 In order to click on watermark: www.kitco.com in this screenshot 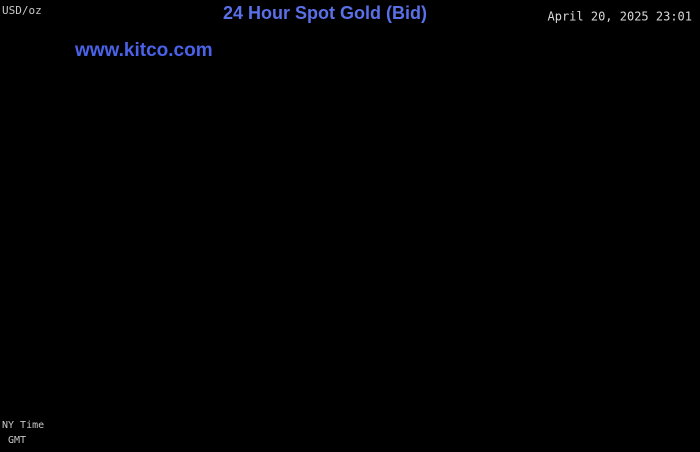, I will do `click(143, 50)`.